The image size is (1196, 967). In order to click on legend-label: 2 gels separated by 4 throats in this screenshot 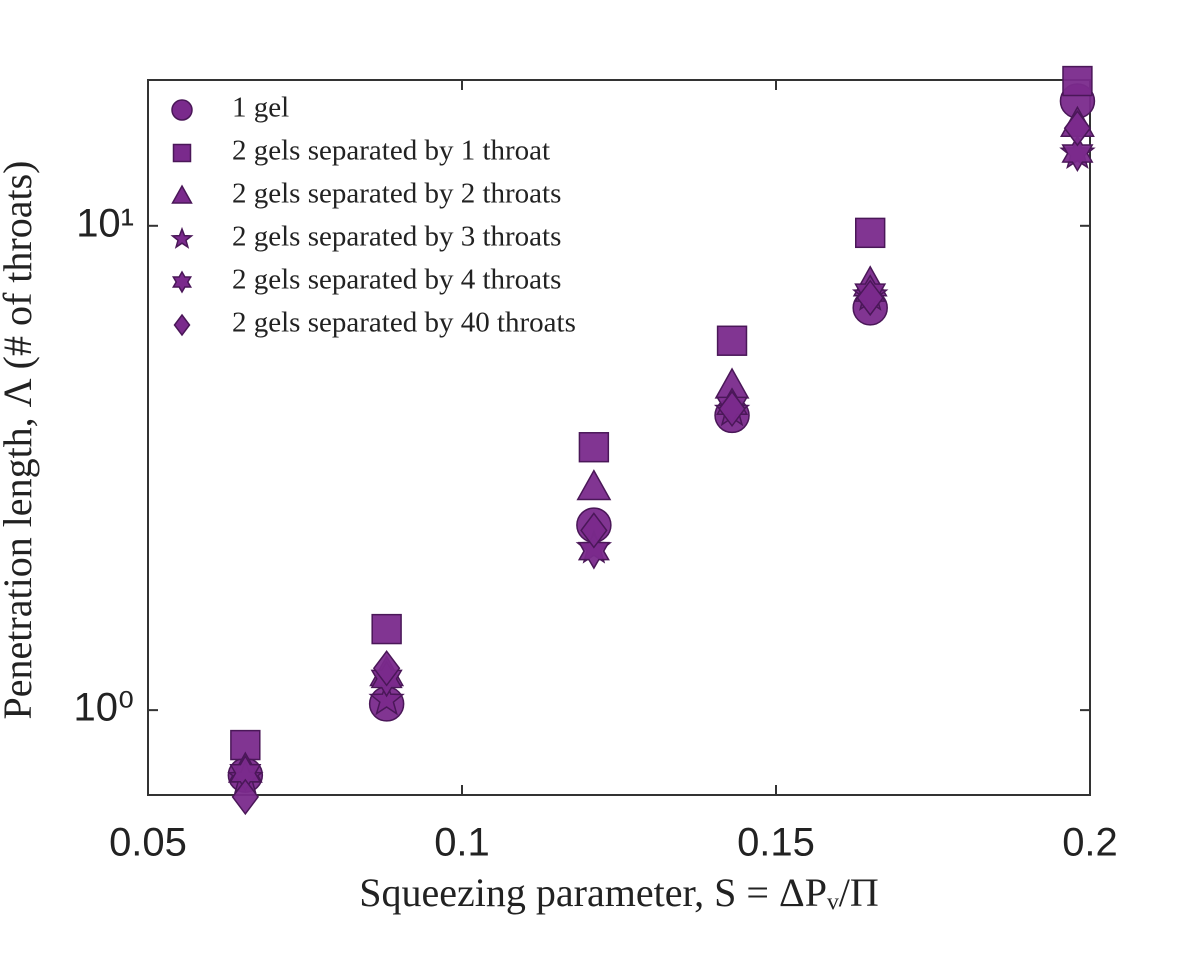, I will do `click(396, 280)`.